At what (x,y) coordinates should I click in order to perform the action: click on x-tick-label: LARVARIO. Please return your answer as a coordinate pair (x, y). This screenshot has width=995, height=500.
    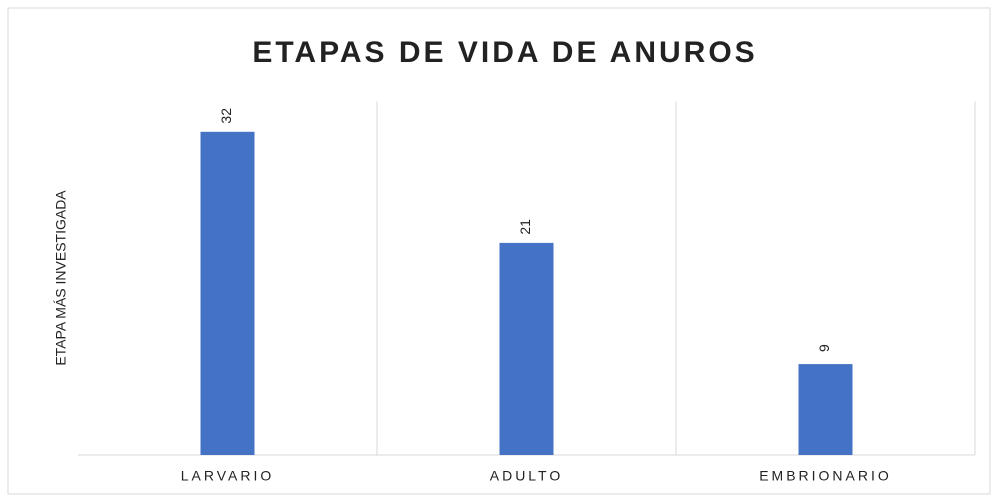
    Looking at the image, I should click on (228, 476).